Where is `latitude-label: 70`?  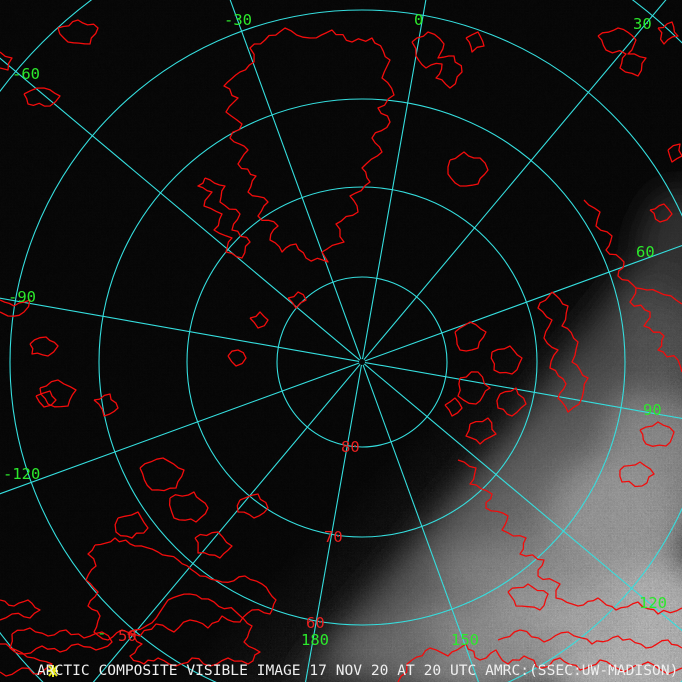
latitude-label: 70 is located at coordinates (333, 537).